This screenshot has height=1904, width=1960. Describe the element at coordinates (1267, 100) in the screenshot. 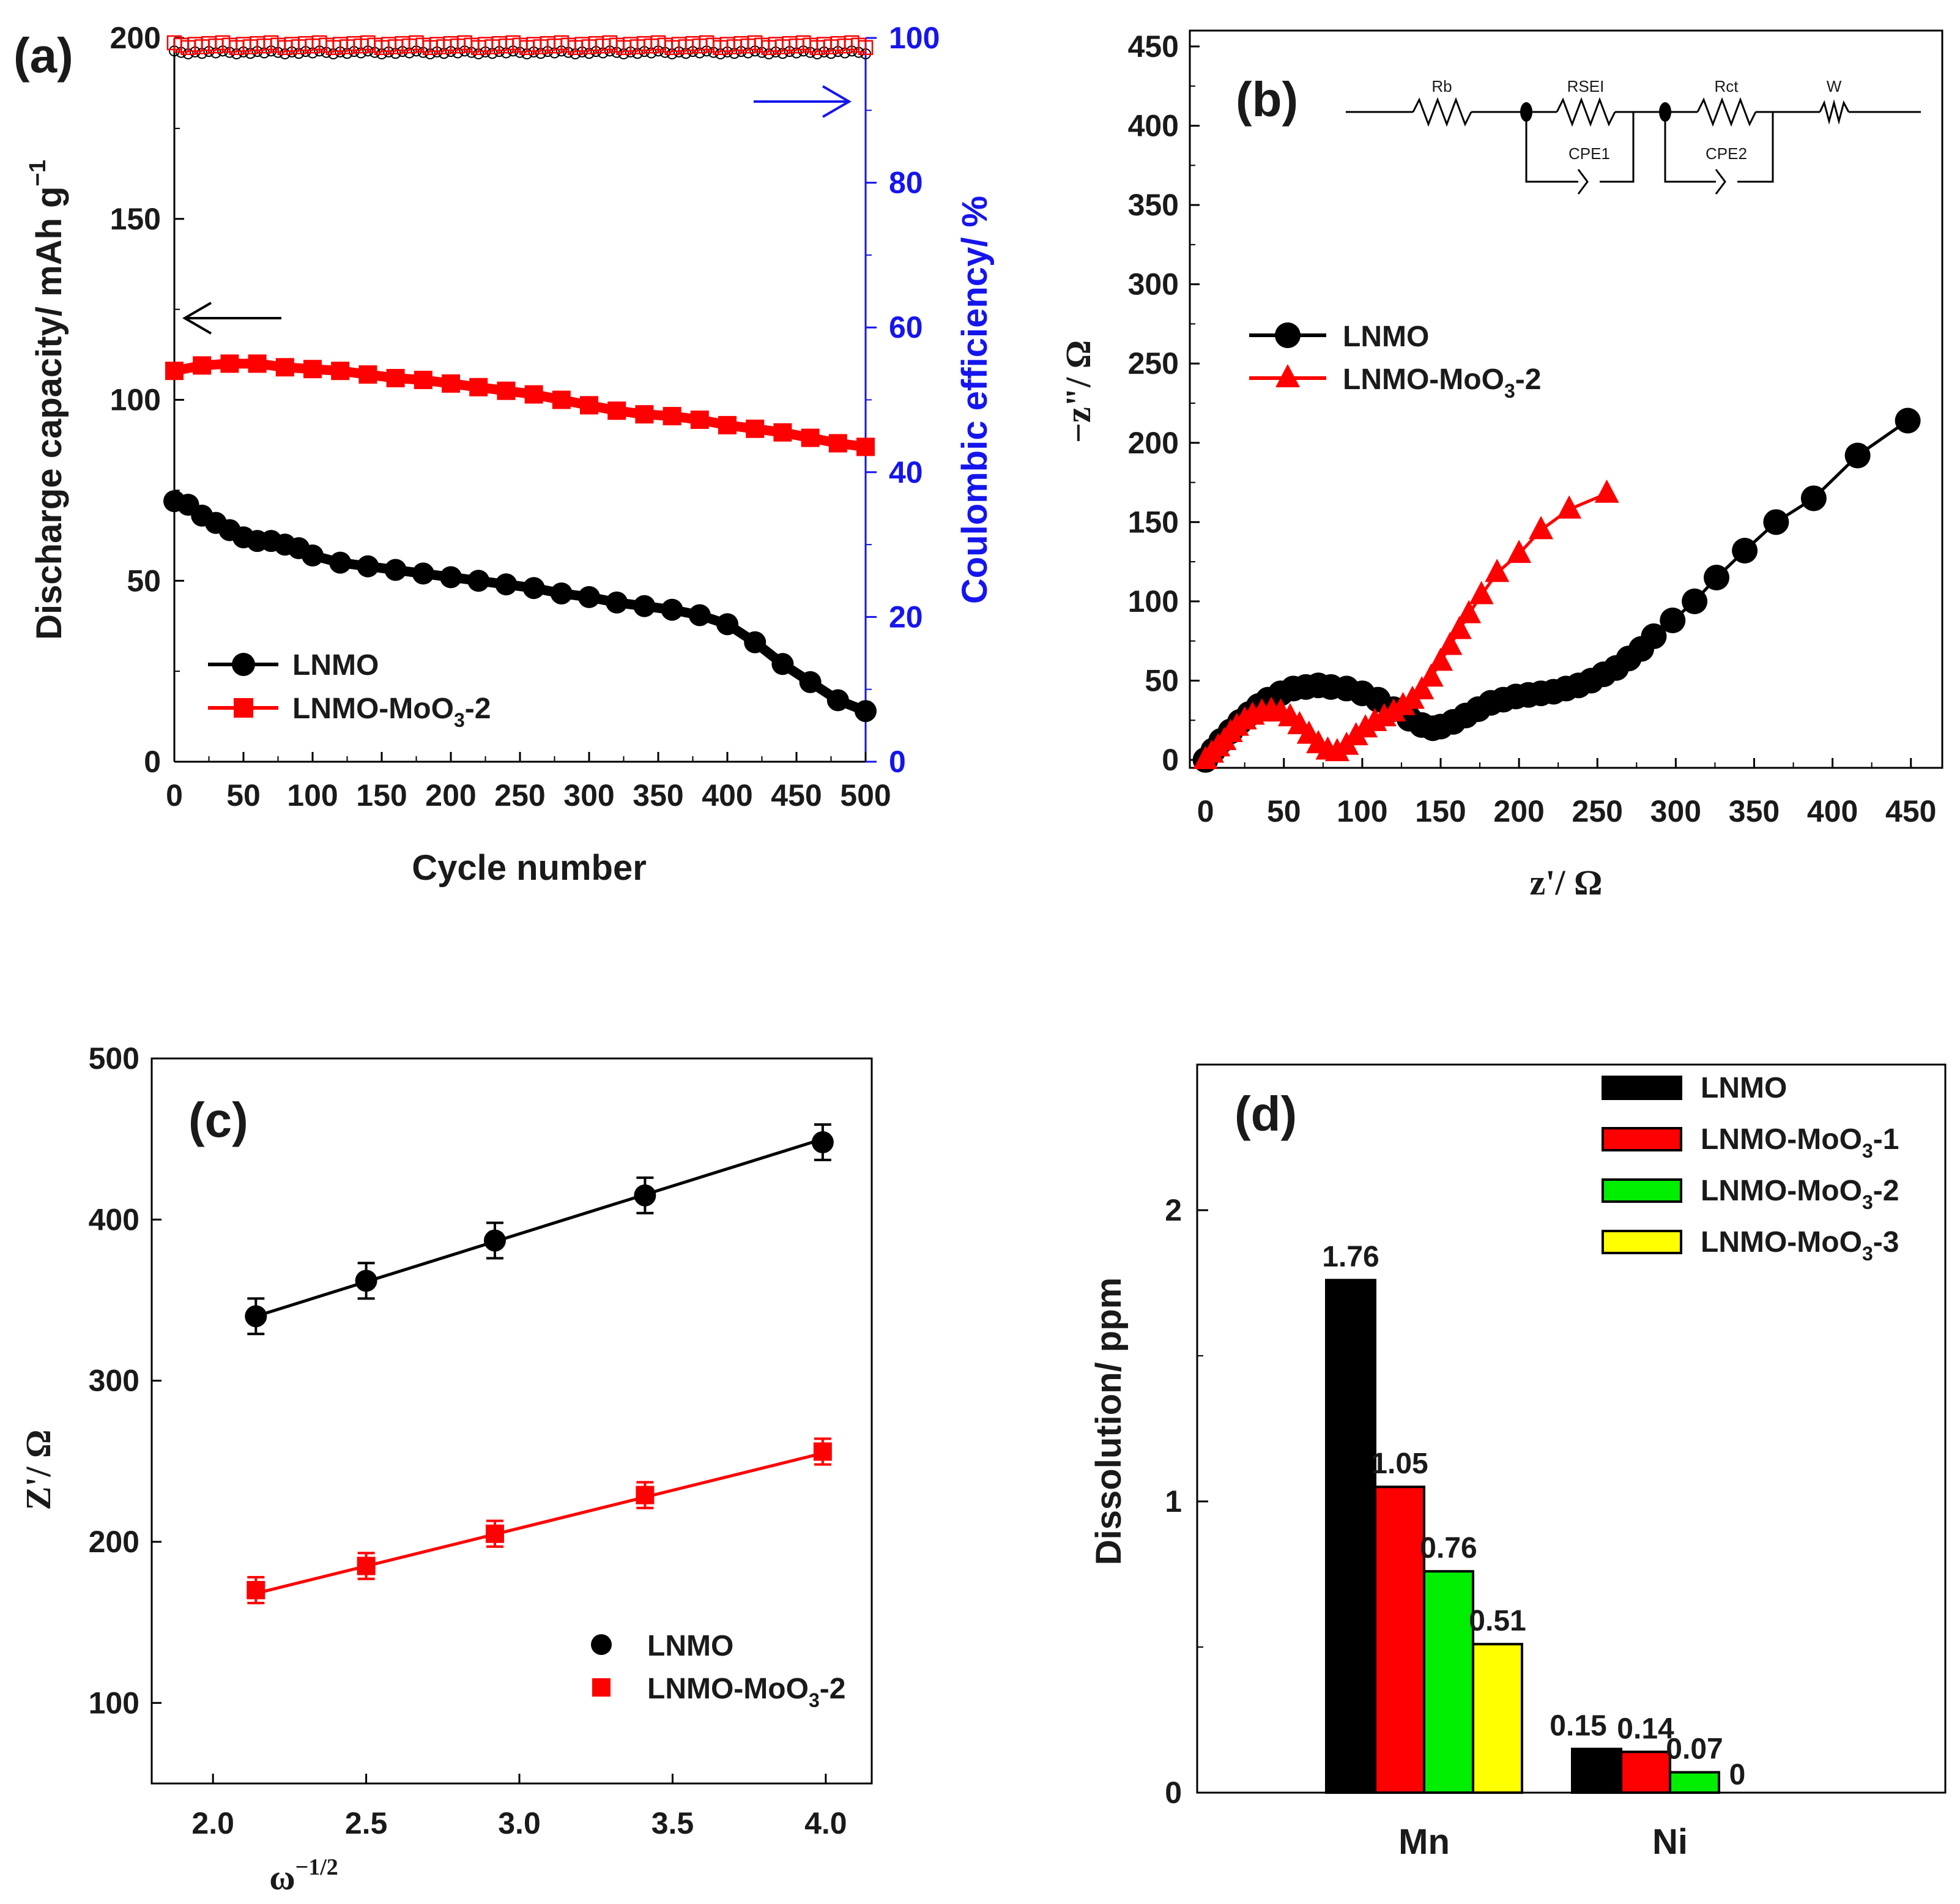

I see `panel-label: (b)` at that location.